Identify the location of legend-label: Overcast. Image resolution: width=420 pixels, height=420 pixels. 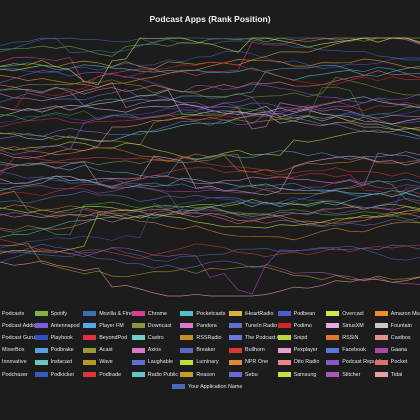
(353, 313).